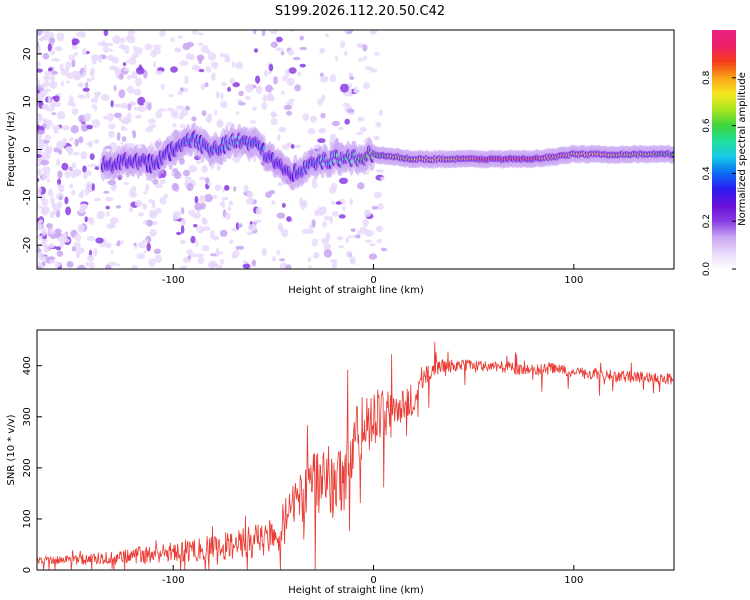  What do you see at coordinates (387, 156) in the screenshot?
I see `spectrogram-ridge` at bounding box center [387, 156].